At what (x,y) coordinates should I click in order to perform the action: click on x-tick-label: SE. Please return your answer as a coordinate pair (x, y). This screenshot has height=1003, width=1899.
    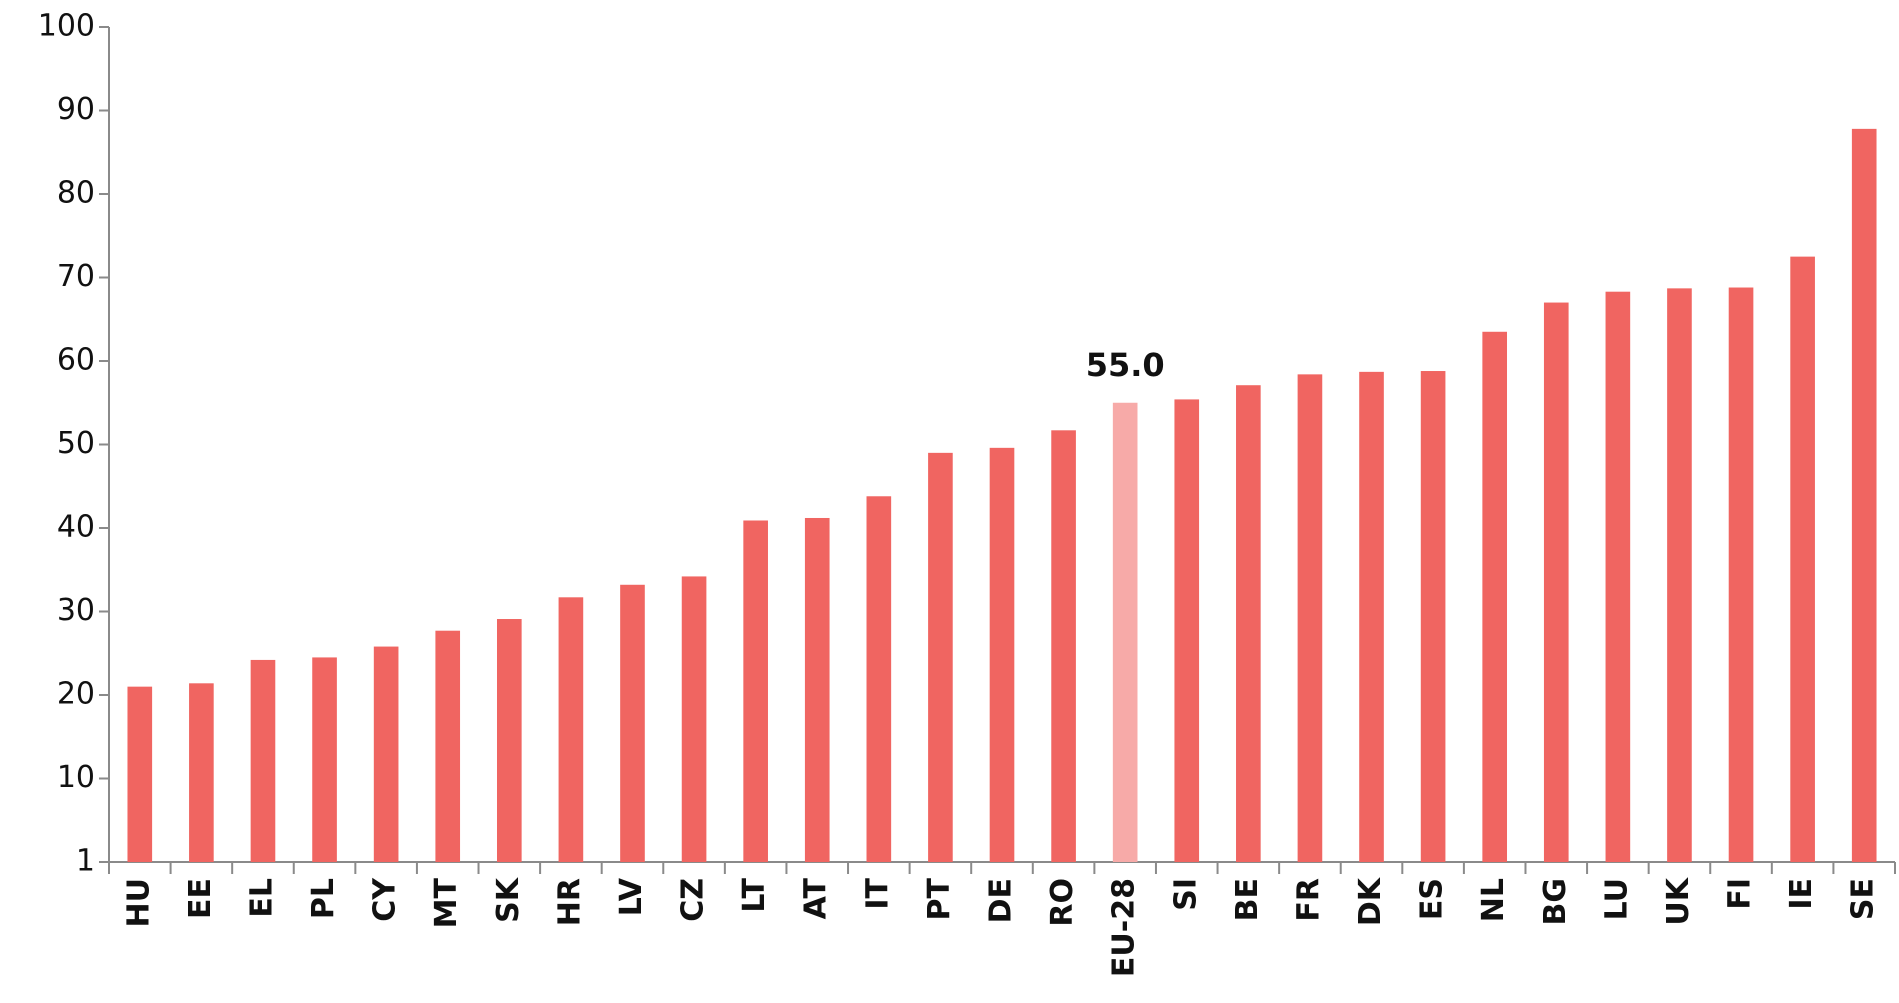
    Looking at the image, I should click on (1863, 899).